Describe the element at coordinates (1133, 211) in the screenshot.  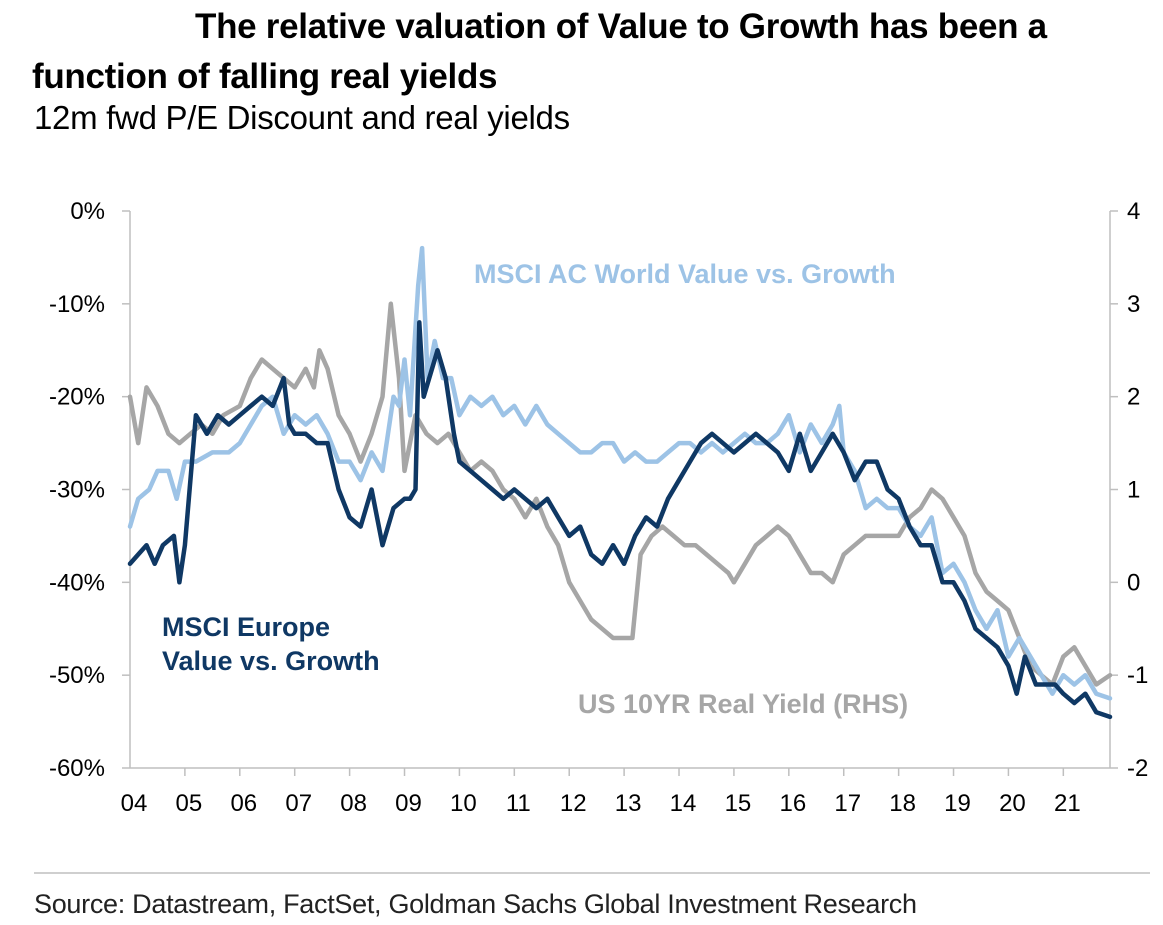
I see `right-tick-label: 4` at that location.